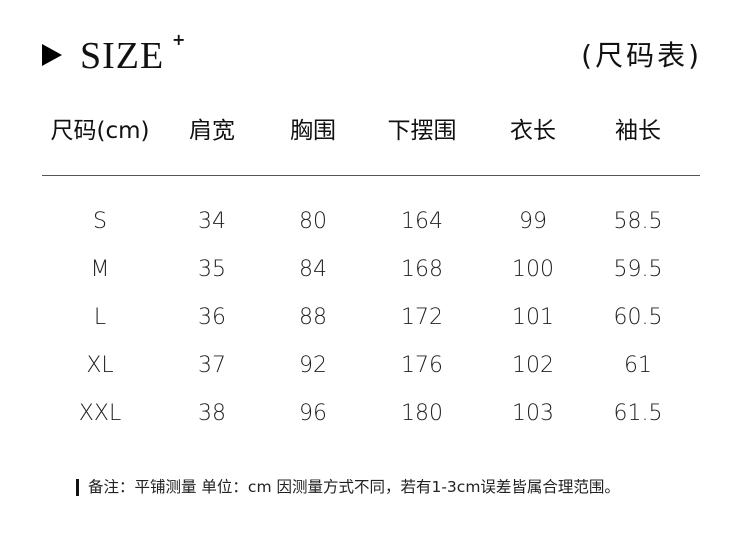  What do you see at coordinates (638, 221) in the screenshot?
I see `table-cell: 58.5` at bounding box center [638, 221].